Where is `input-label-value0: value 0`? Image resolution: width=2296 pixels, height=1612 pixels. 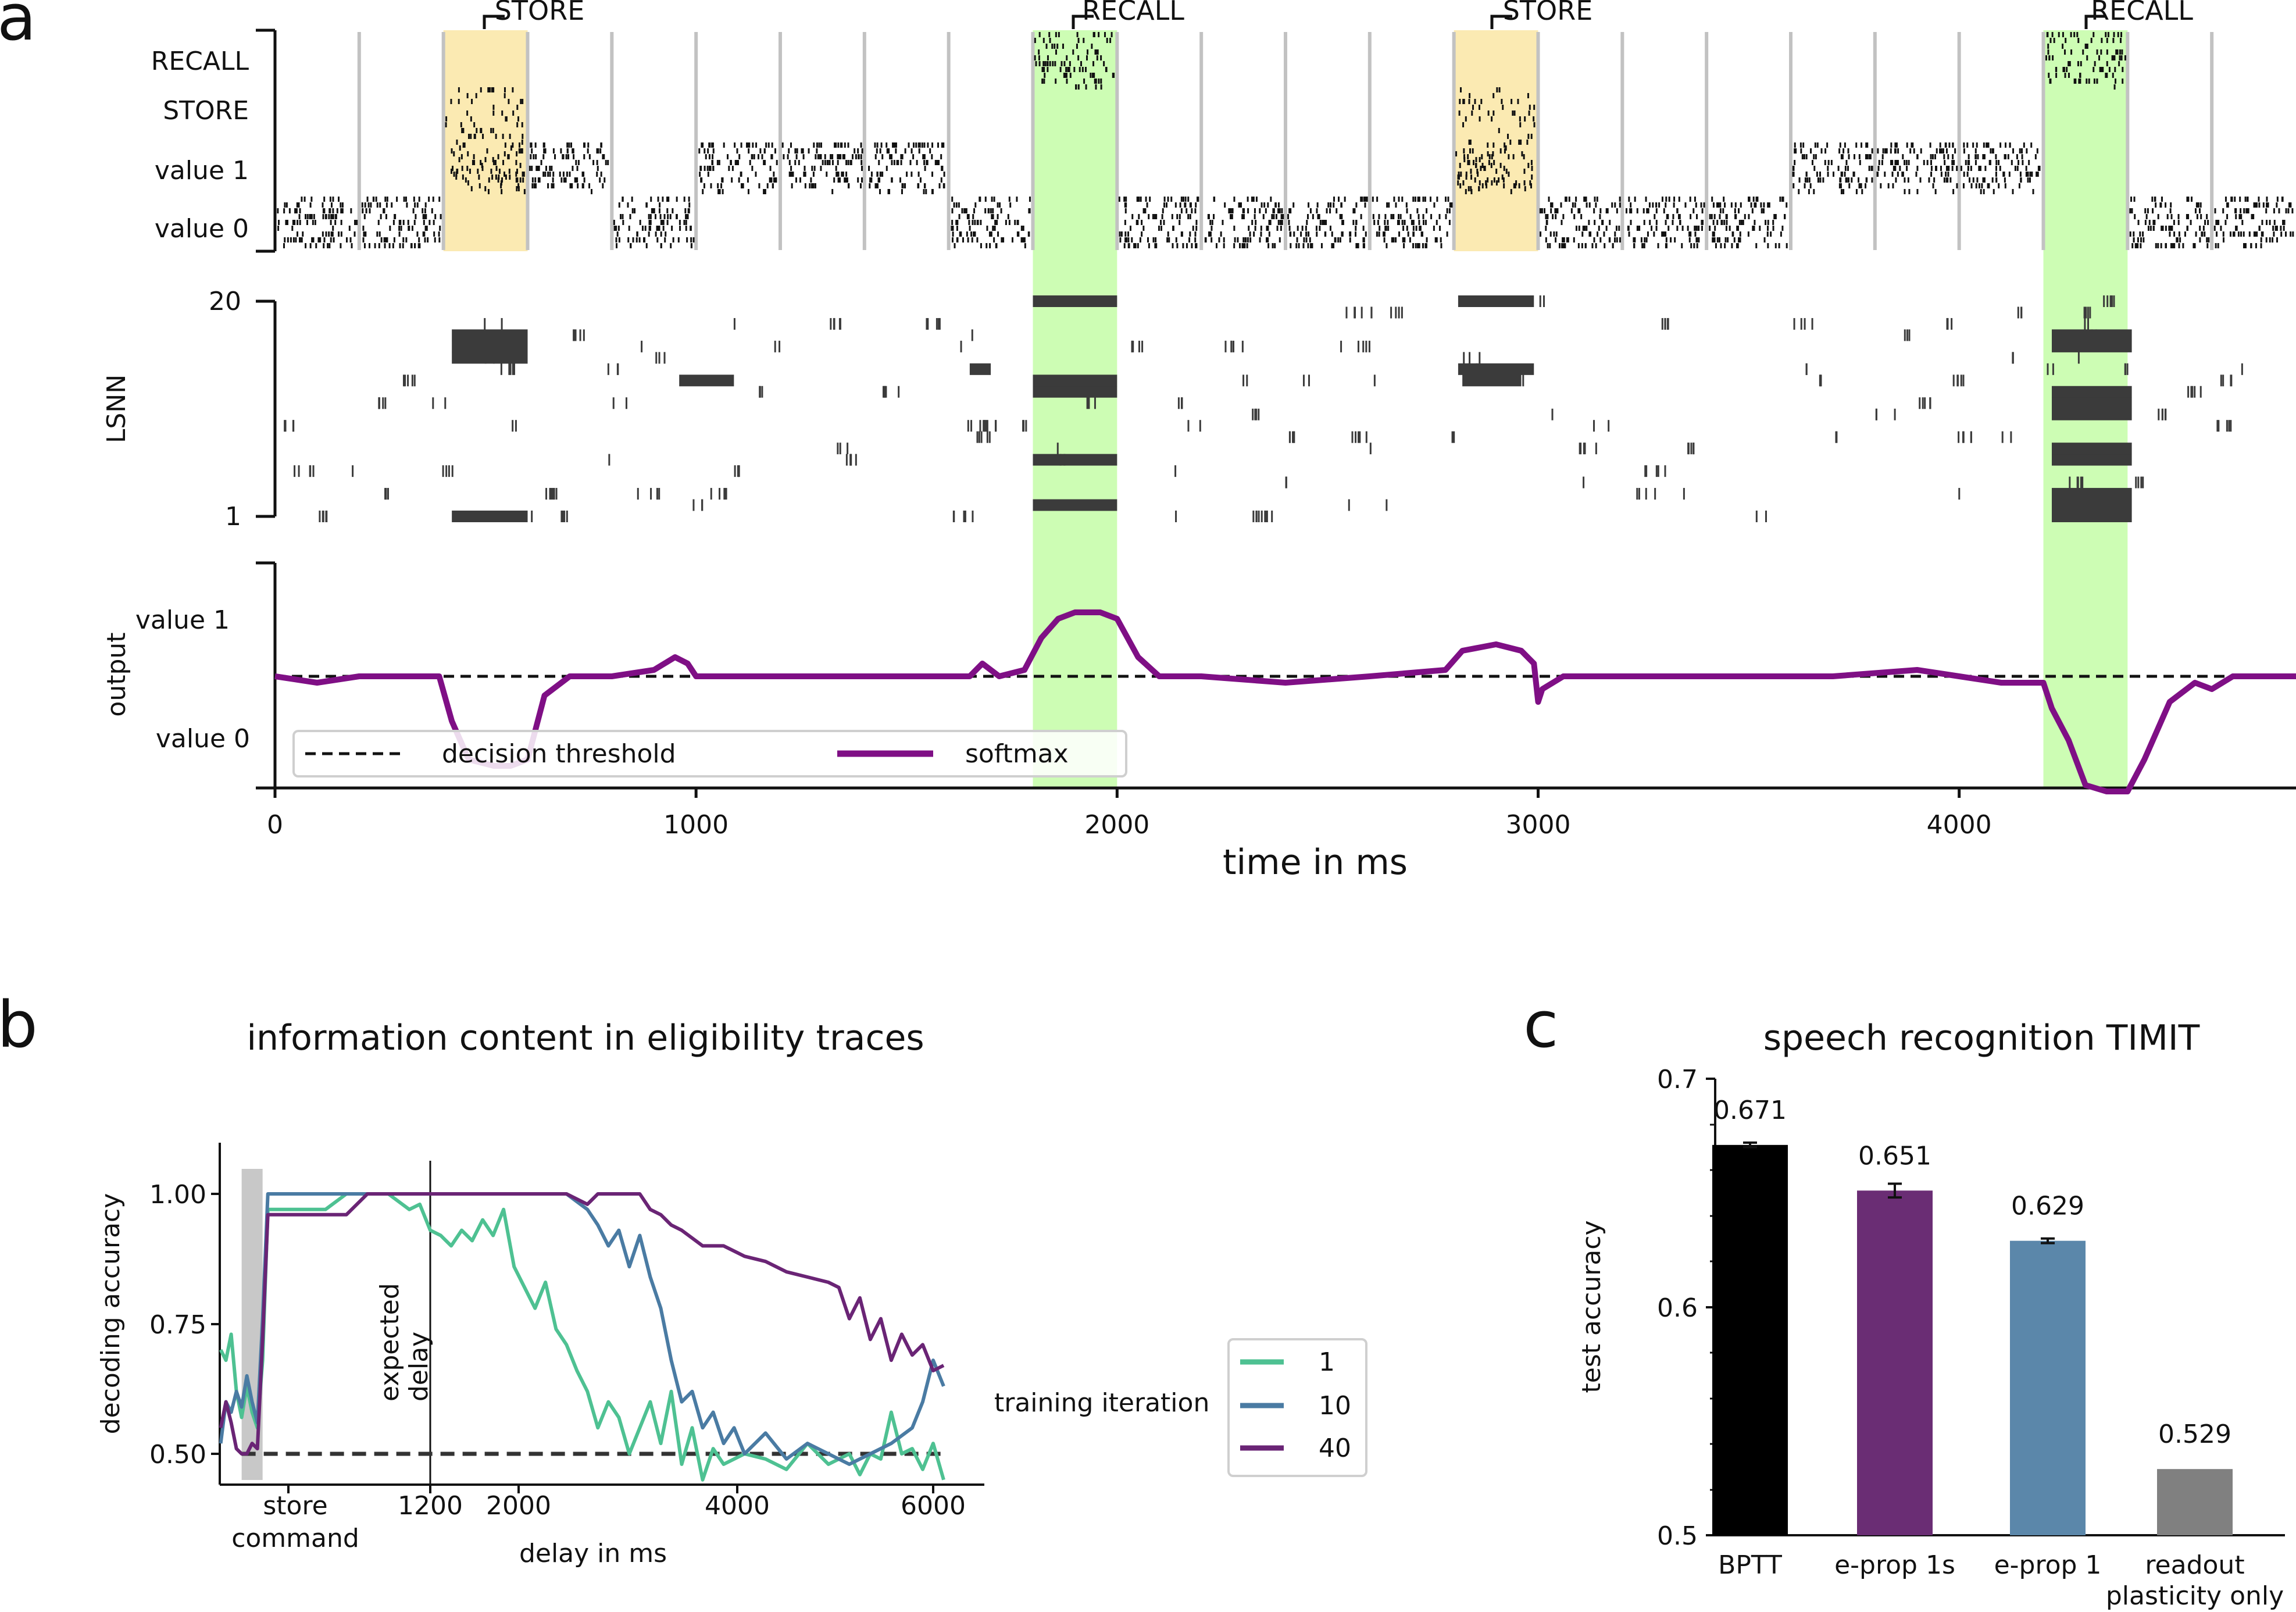 input-label-value0: value 0 is located at coordinates (202, 229).